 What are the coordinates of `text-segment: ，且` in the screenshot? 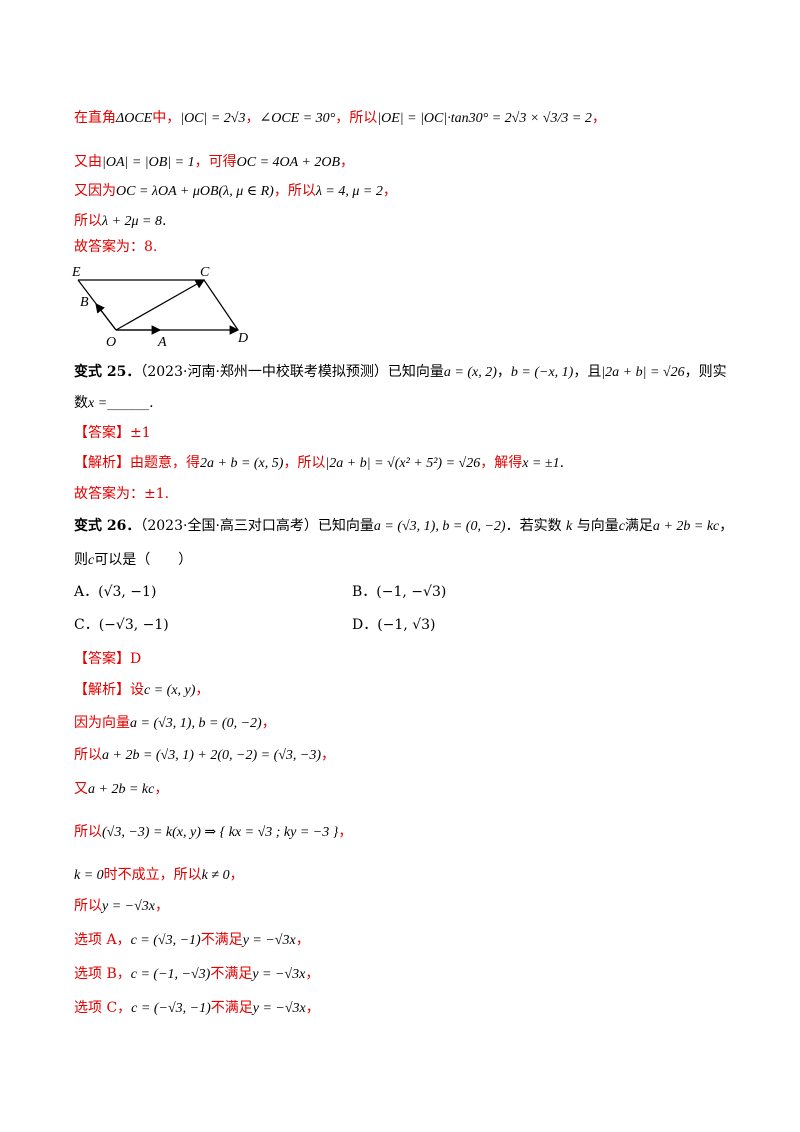 It's located at (587, 372).